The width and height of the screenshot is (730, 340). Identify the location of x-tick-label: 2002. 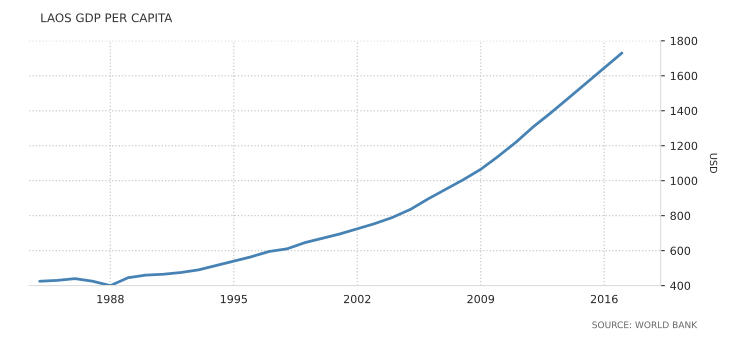
(357, 299).